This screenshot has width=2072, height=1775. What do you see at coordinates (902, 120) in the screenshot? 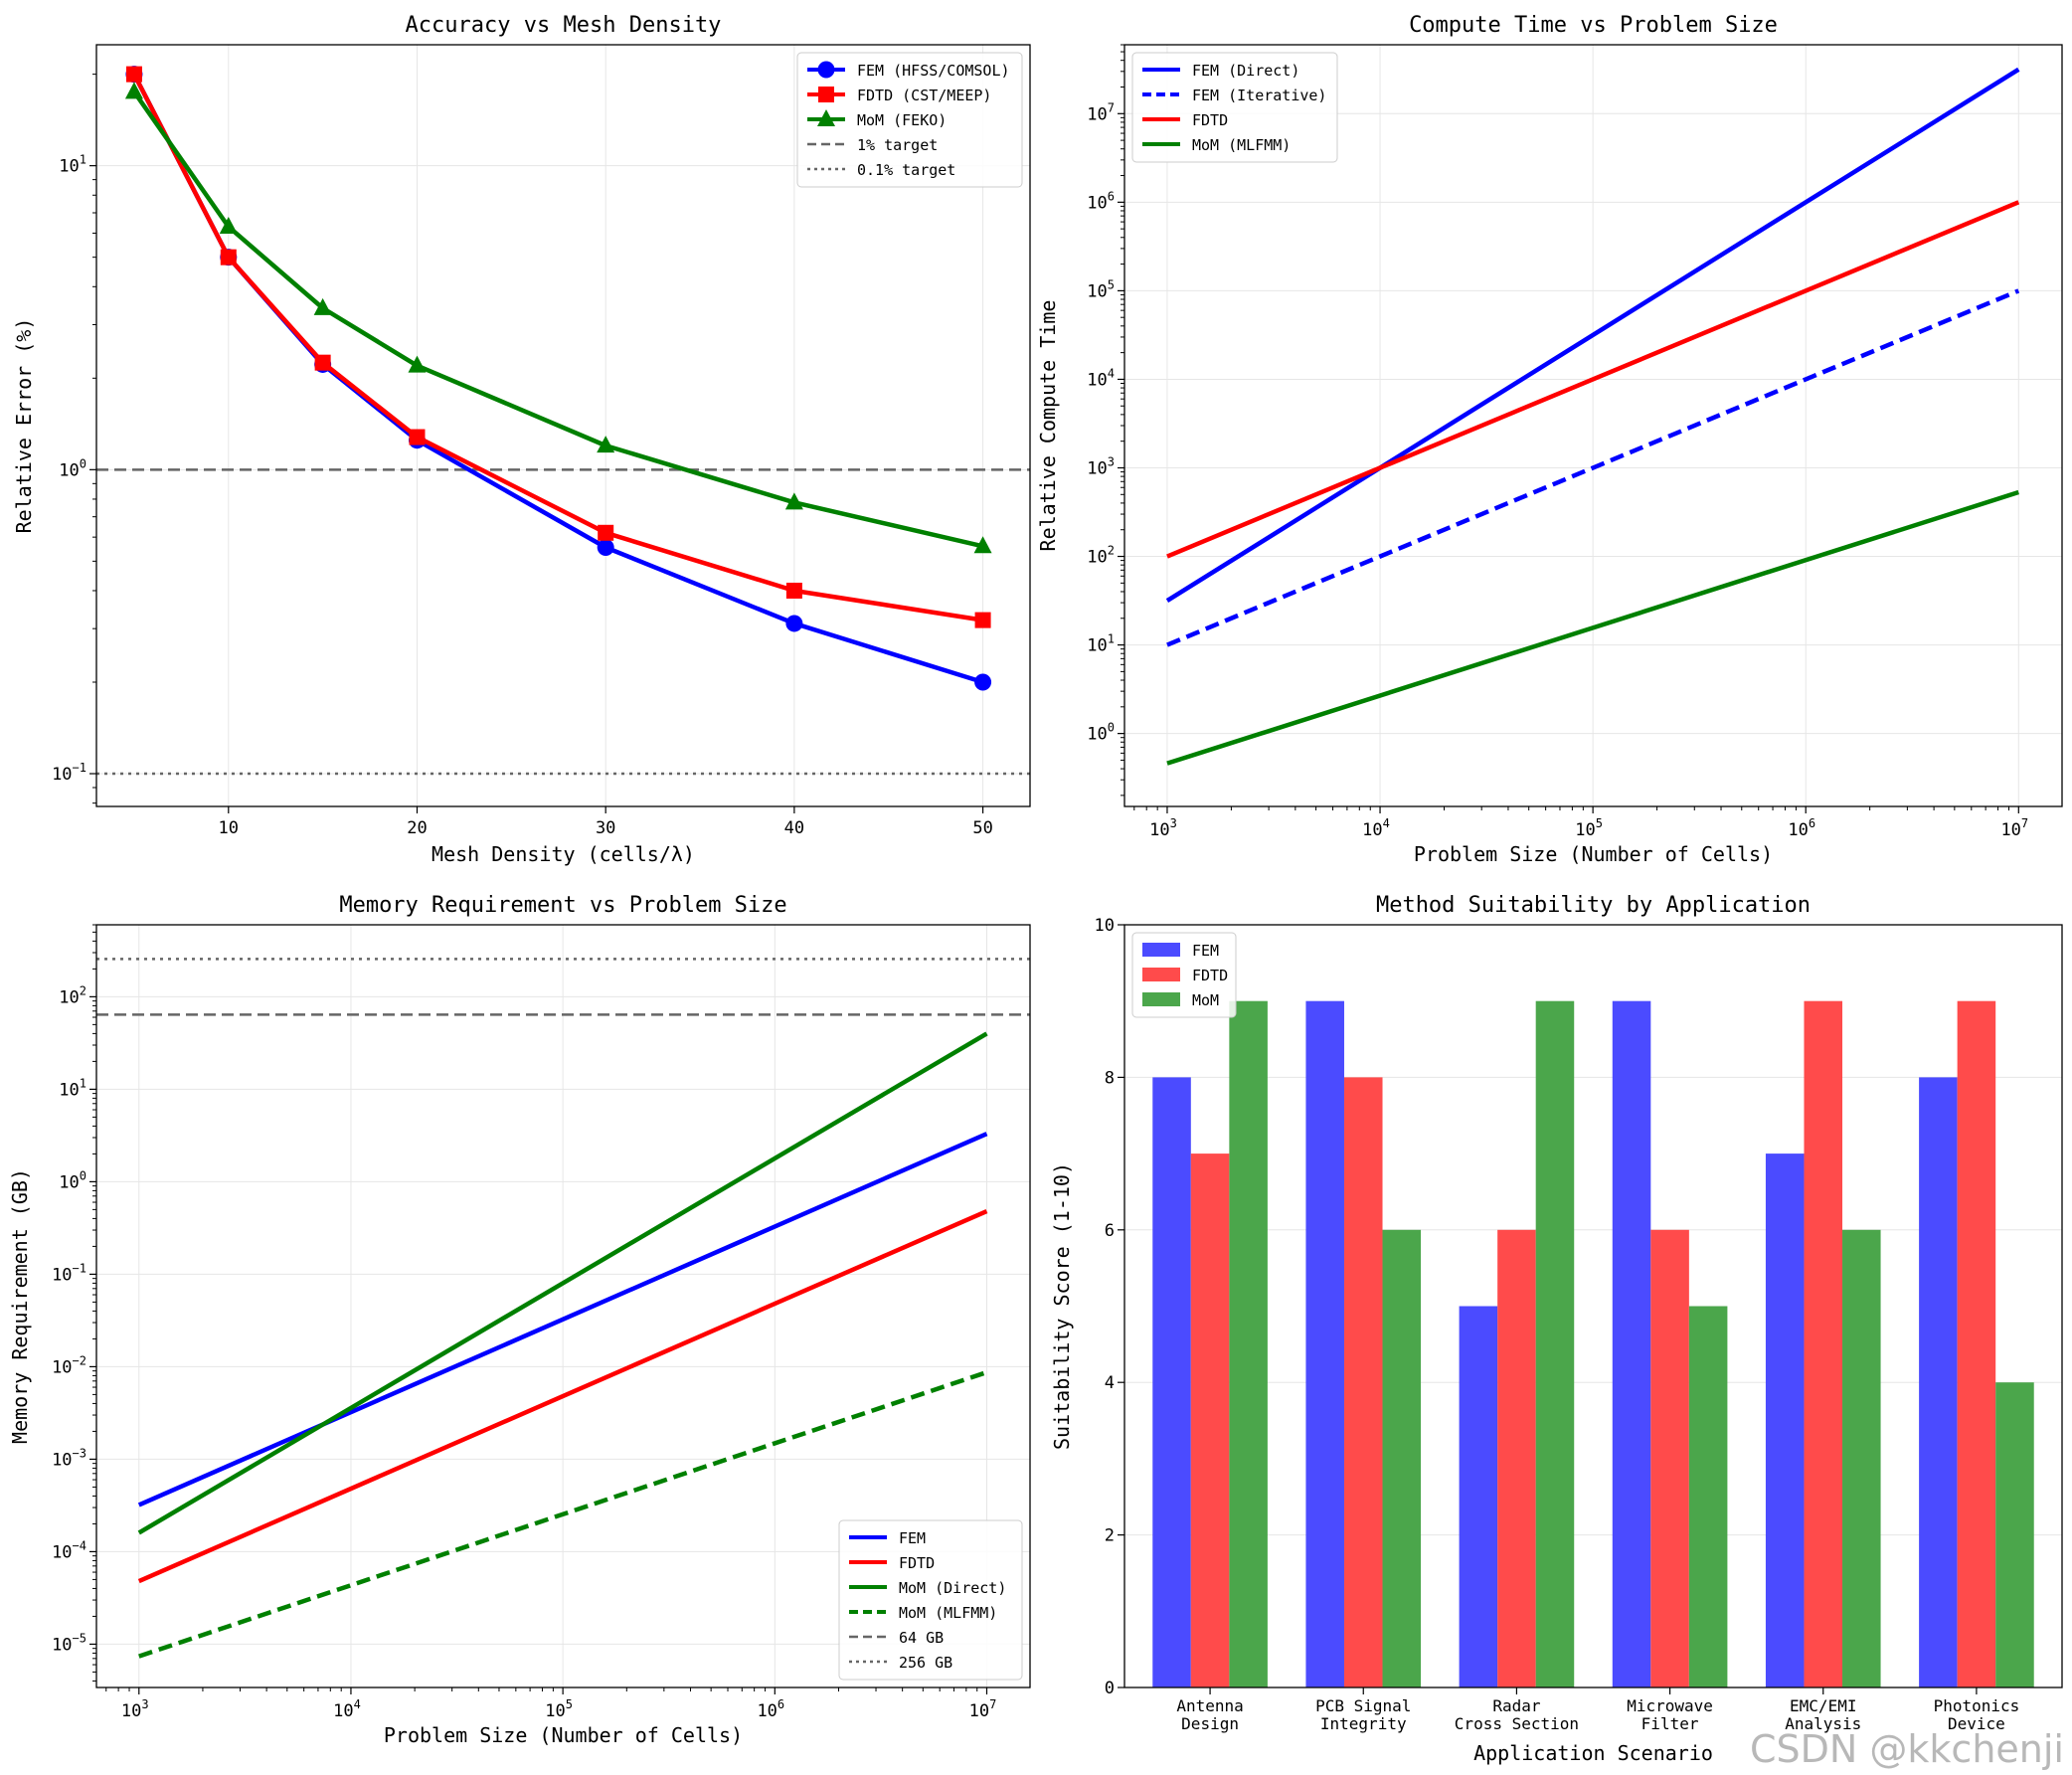
I see `legend-label: MoM (FEKO)` at bounding box center [902, 120].